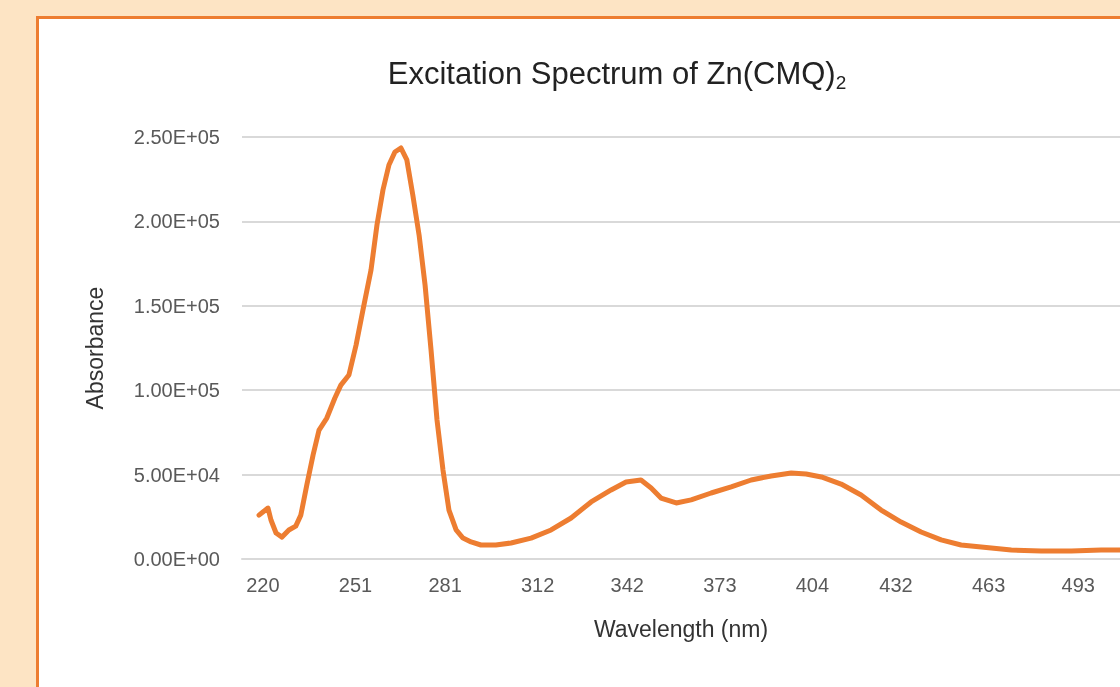  Describe the element at coordinates (537, 585) in the screenshot. I see `x-tick-label: 312` at that location.